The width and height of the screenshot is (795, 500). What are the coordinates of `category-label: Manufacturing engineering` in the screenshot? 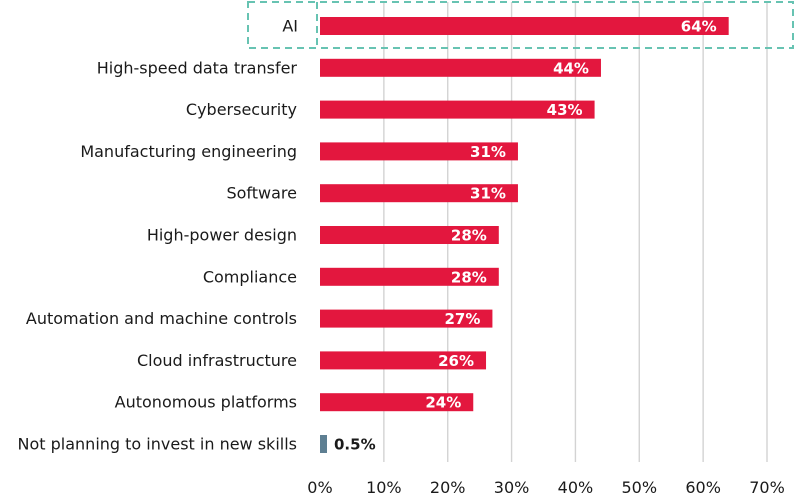 It's located at (188, 151).